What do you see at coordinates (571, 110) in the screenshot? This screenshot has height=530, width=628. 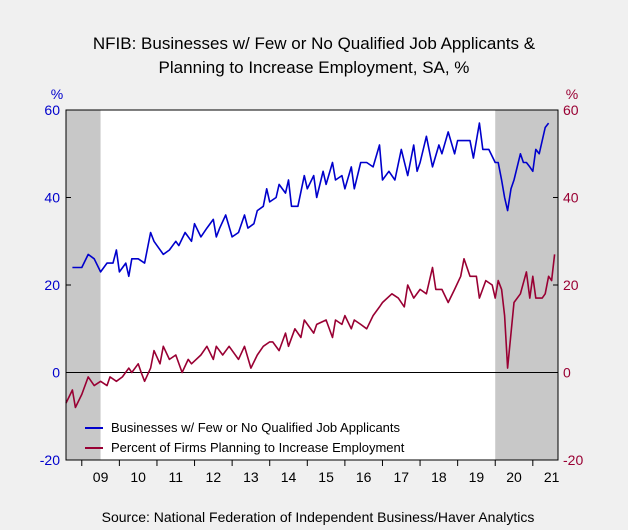 I see `right-tick-label: 60` at bounding box center [571, 110].